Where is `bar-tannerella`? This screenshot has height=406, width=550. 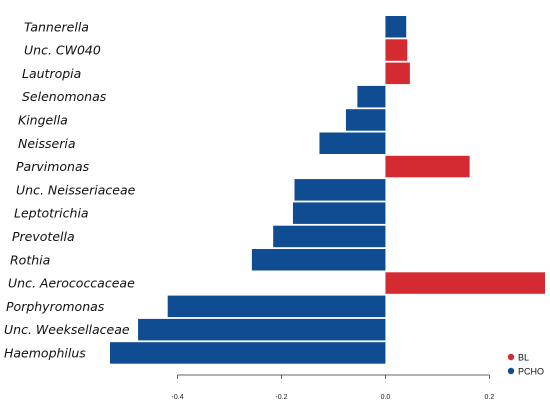 bar-tannerella is located at coordinates (396, 27).